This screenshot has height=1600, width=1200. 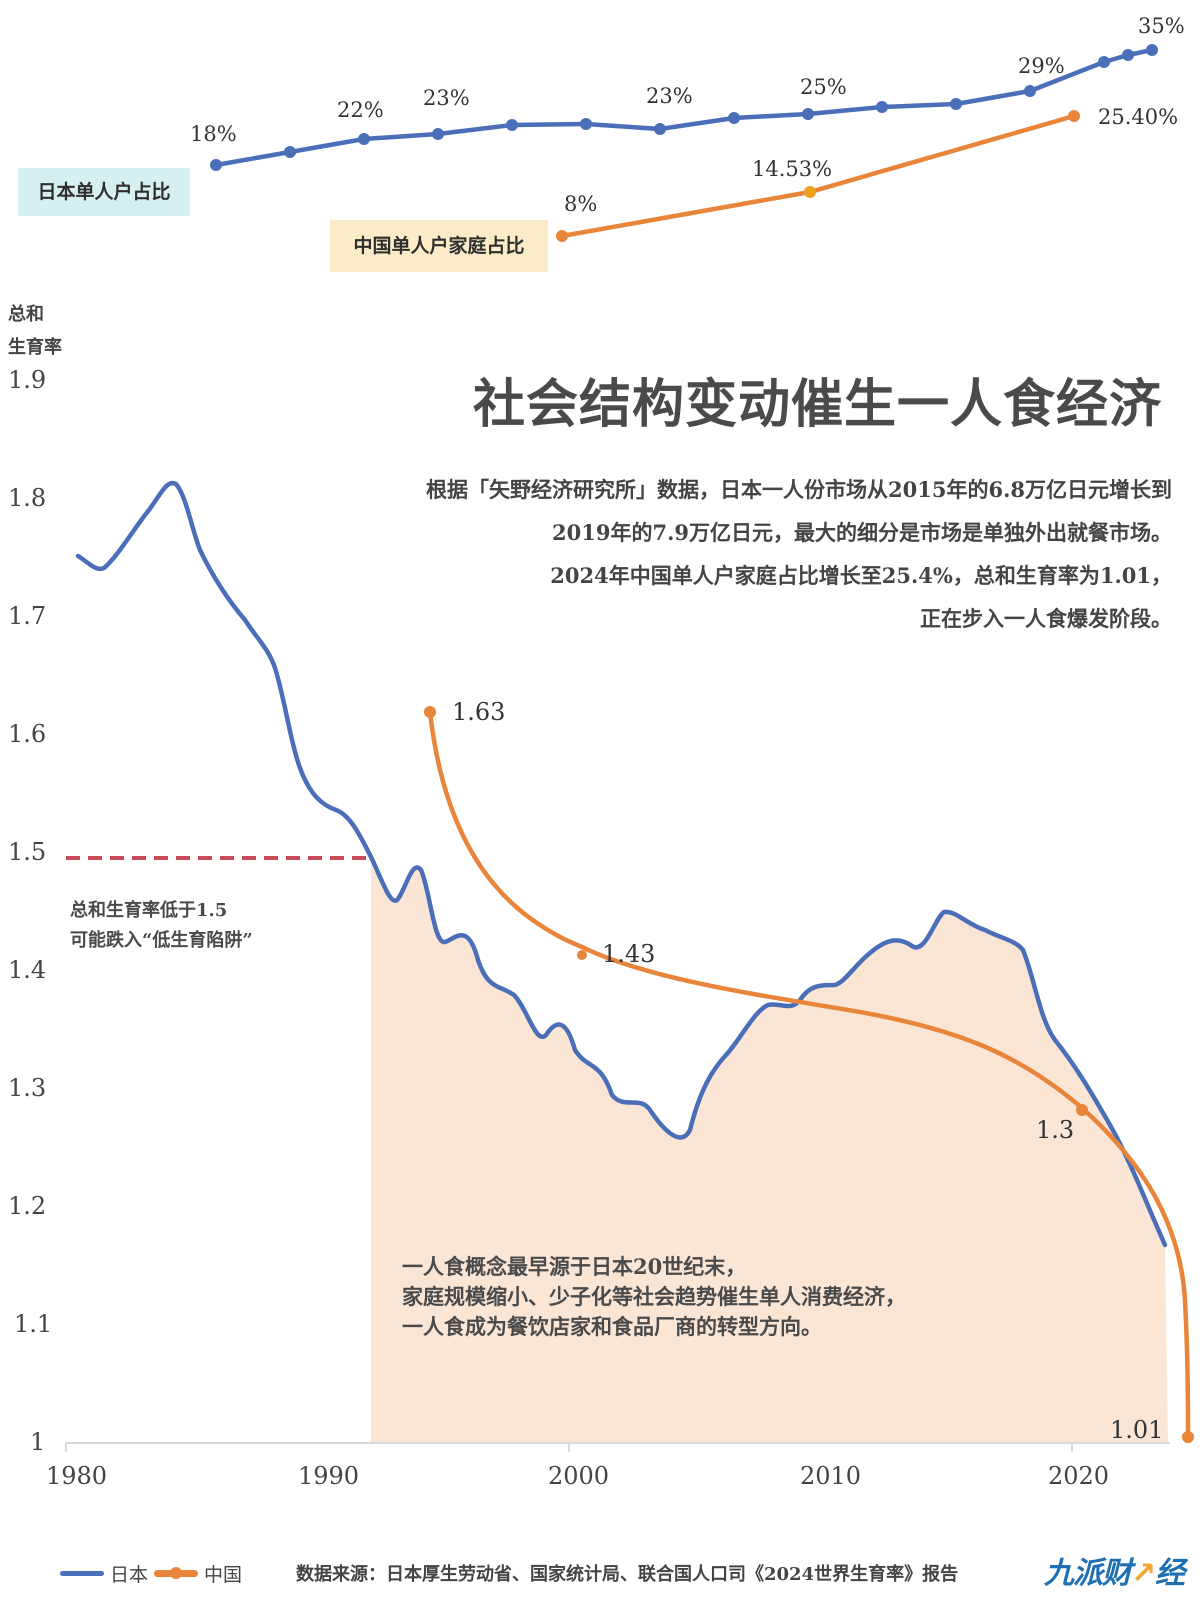 What do you see at coordinates (213, 134) in the screenshot?
I see `japan-label-18: 18%` at bounding box center [213, 134].